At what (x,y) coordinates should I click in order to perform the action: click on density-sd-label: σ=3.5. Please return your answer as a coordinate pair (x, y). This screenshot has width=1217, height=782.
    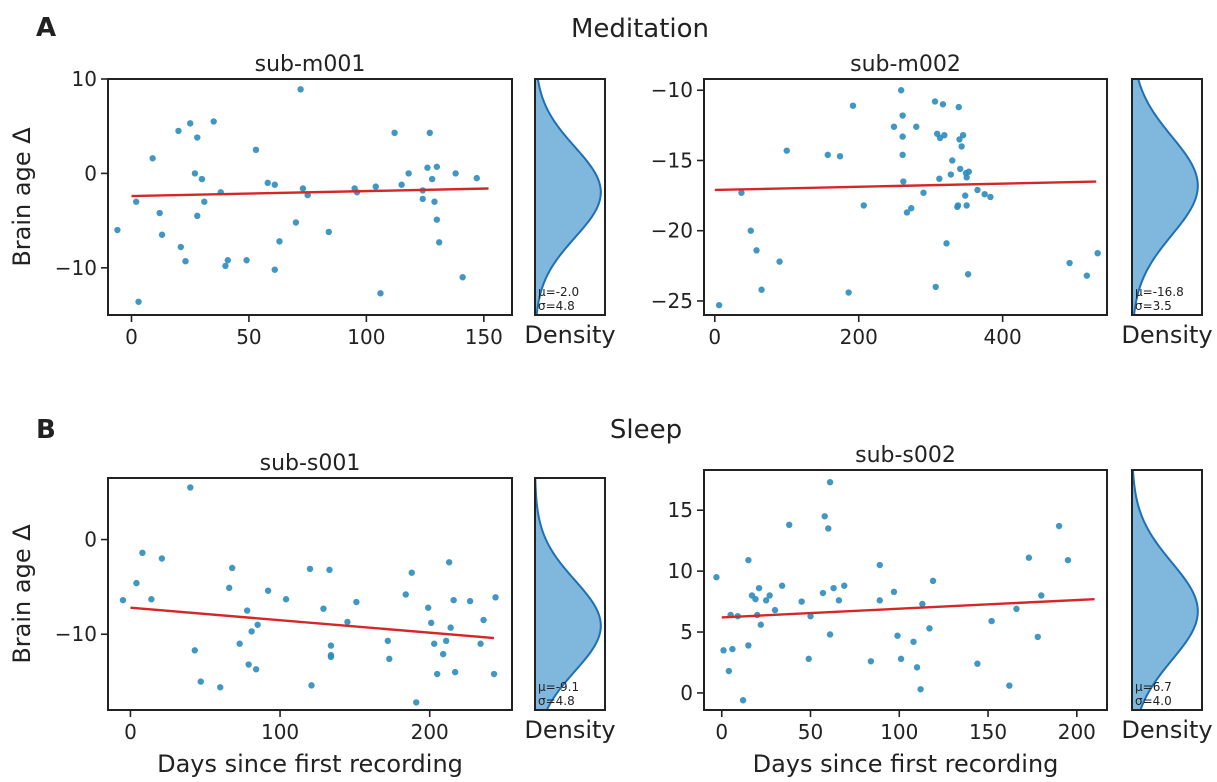
    Looking at the image, I should click on (1153, 306).